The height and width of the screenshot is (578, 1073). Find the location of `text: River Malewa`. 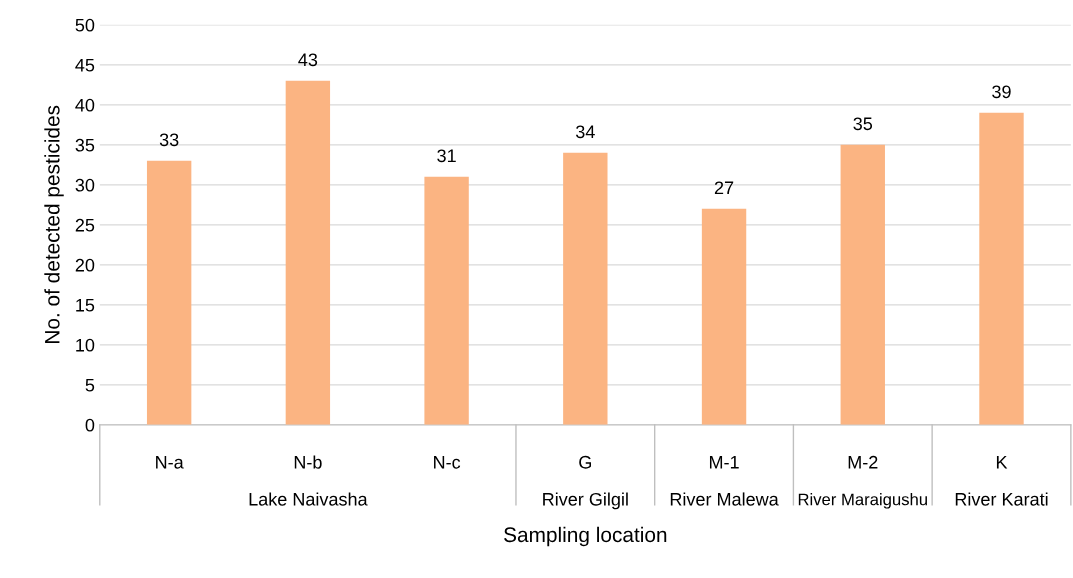

text: River Malewa is located at coordinates (724, 499).